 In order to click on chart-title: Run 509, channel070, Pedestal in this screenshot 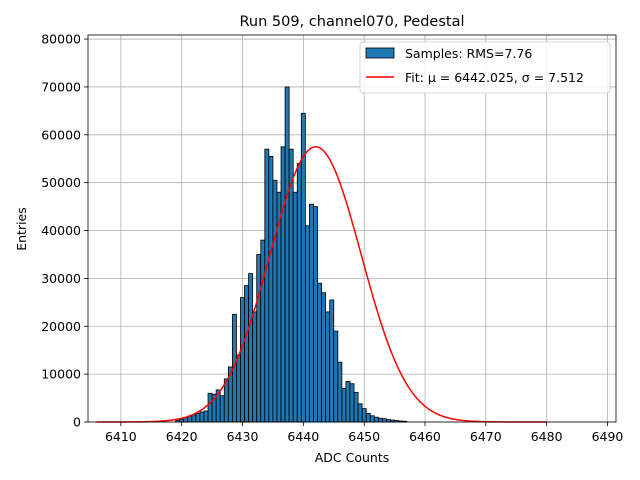, I will do `click(351, 22)`.